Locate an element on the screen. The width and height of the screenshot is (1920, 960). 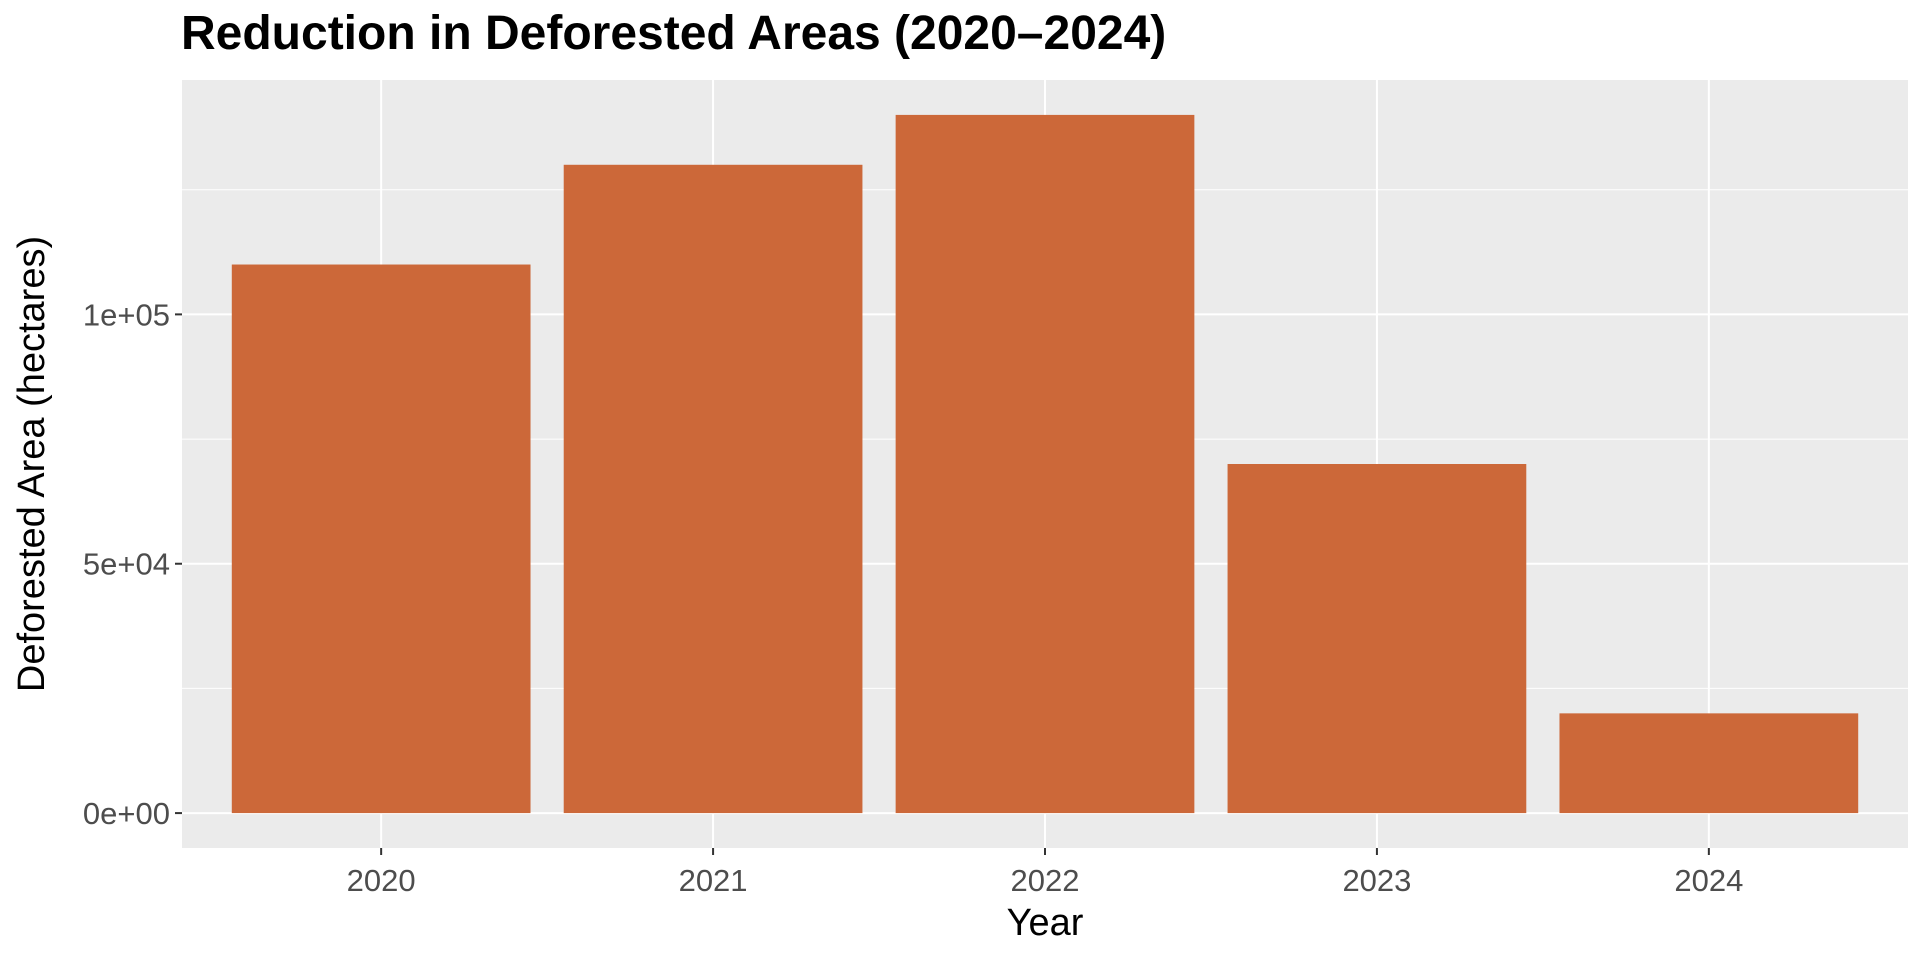
y-tick-label: 0e+00 is located at coordinates (126, 813).